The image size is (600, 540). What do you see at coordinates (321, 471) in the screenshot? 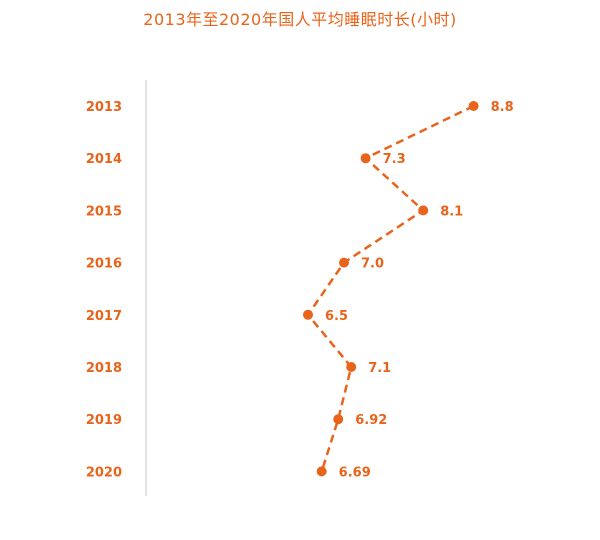
I see `data-point-2020` at bounding box center [321, 471].